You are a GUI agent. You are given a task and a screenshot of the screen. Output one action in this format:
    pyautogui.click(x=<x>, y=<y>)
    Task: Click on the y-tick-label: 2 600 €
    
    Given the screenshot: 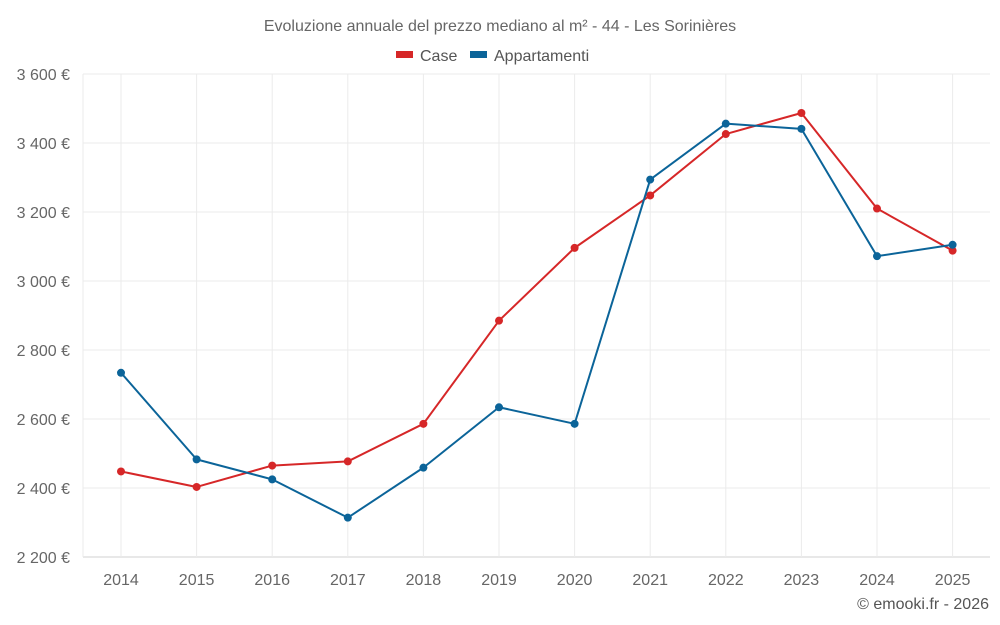 What is the action you would take?
    pyautogui.click(x=43, y=420)
    